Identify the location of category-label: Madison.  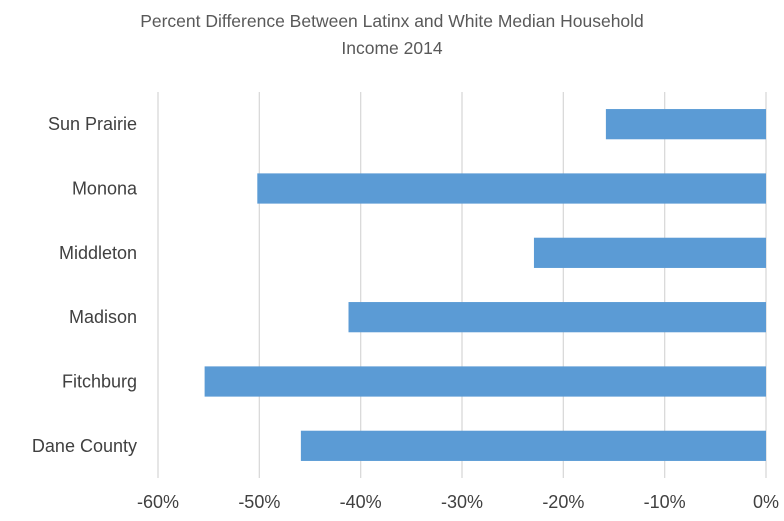
(103, 317).